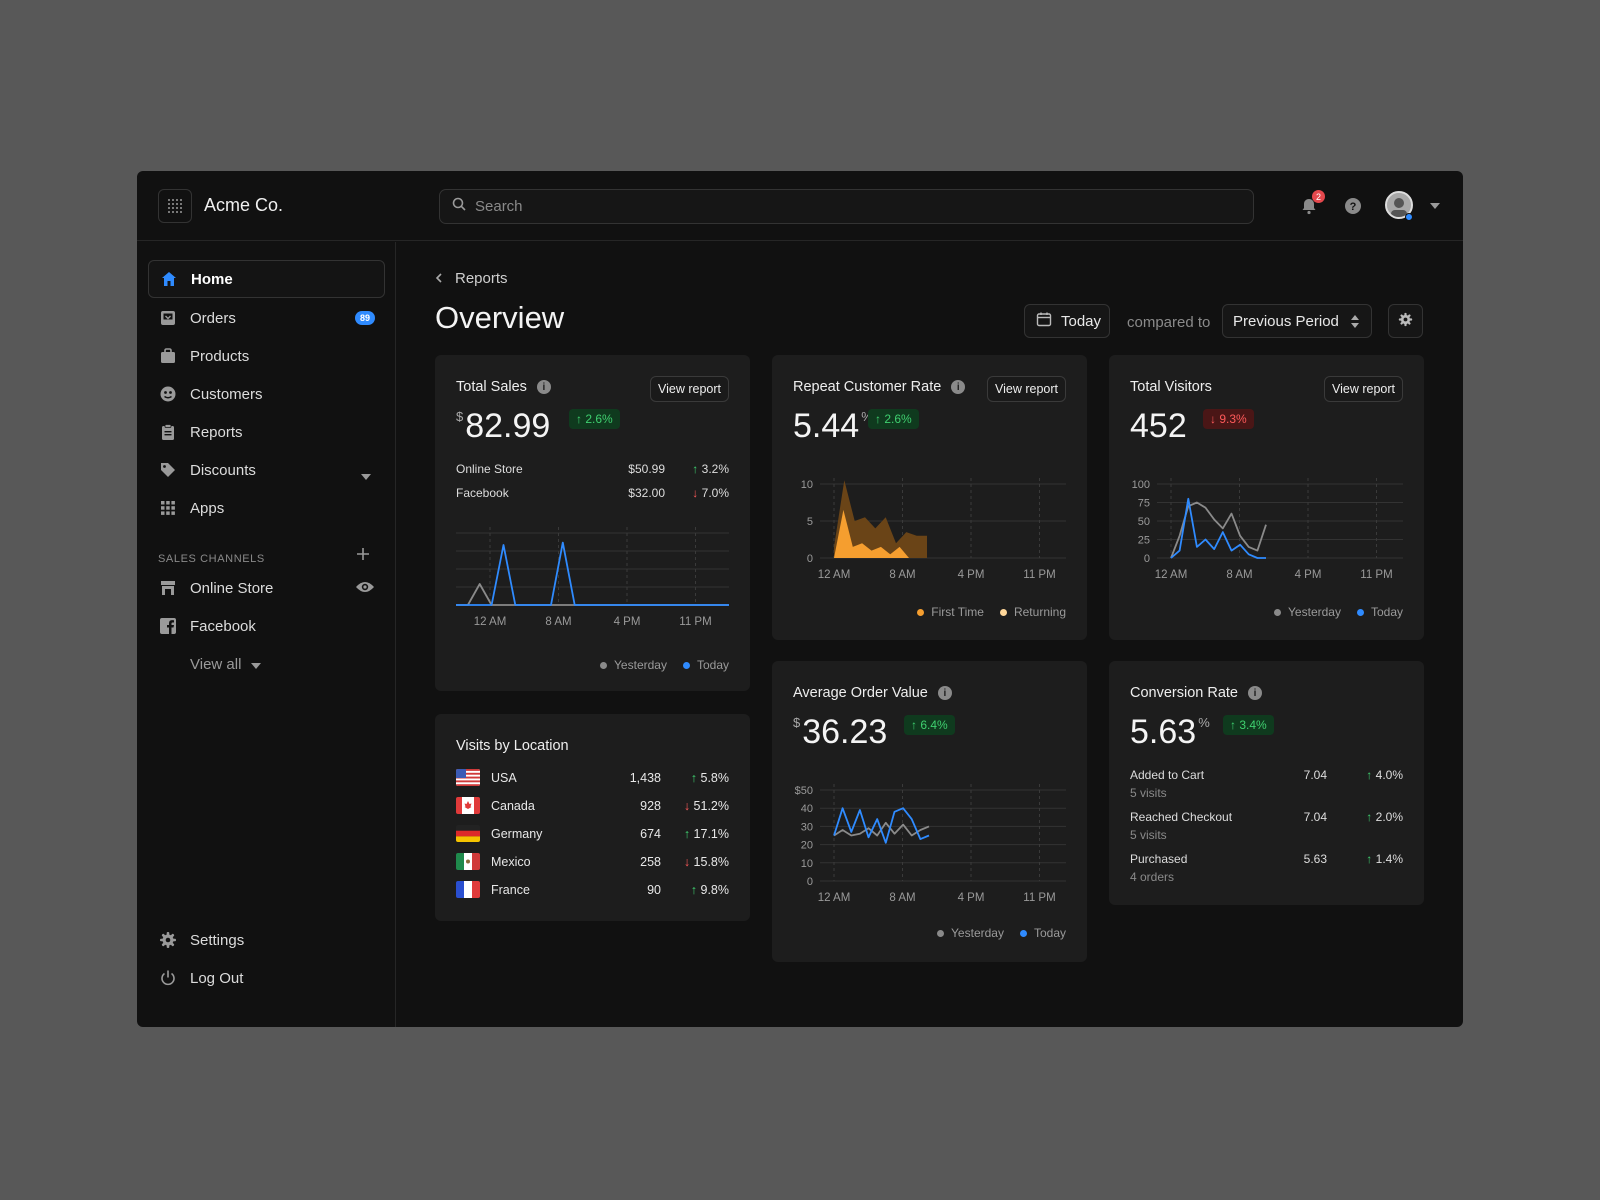 Image resolution: width=1600 pixels, height=1200 pixels. Describe the element at coordinates (1141, 485) in the screenshot. I see `y-tick-label: 100` at that location.